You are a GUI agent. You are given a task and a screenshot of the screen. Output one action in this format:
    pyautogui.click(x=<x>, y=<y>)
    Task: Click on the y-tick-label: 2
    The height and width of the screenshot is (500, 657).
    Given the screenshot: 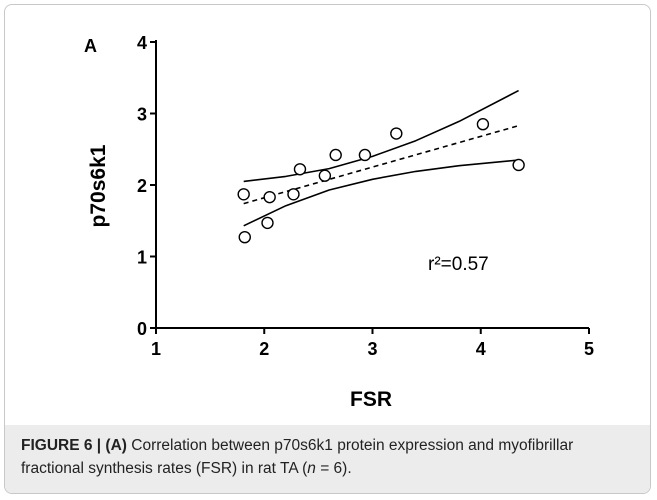 What is the action you would take?
    pyautogui.click(x=142, y=186)
    